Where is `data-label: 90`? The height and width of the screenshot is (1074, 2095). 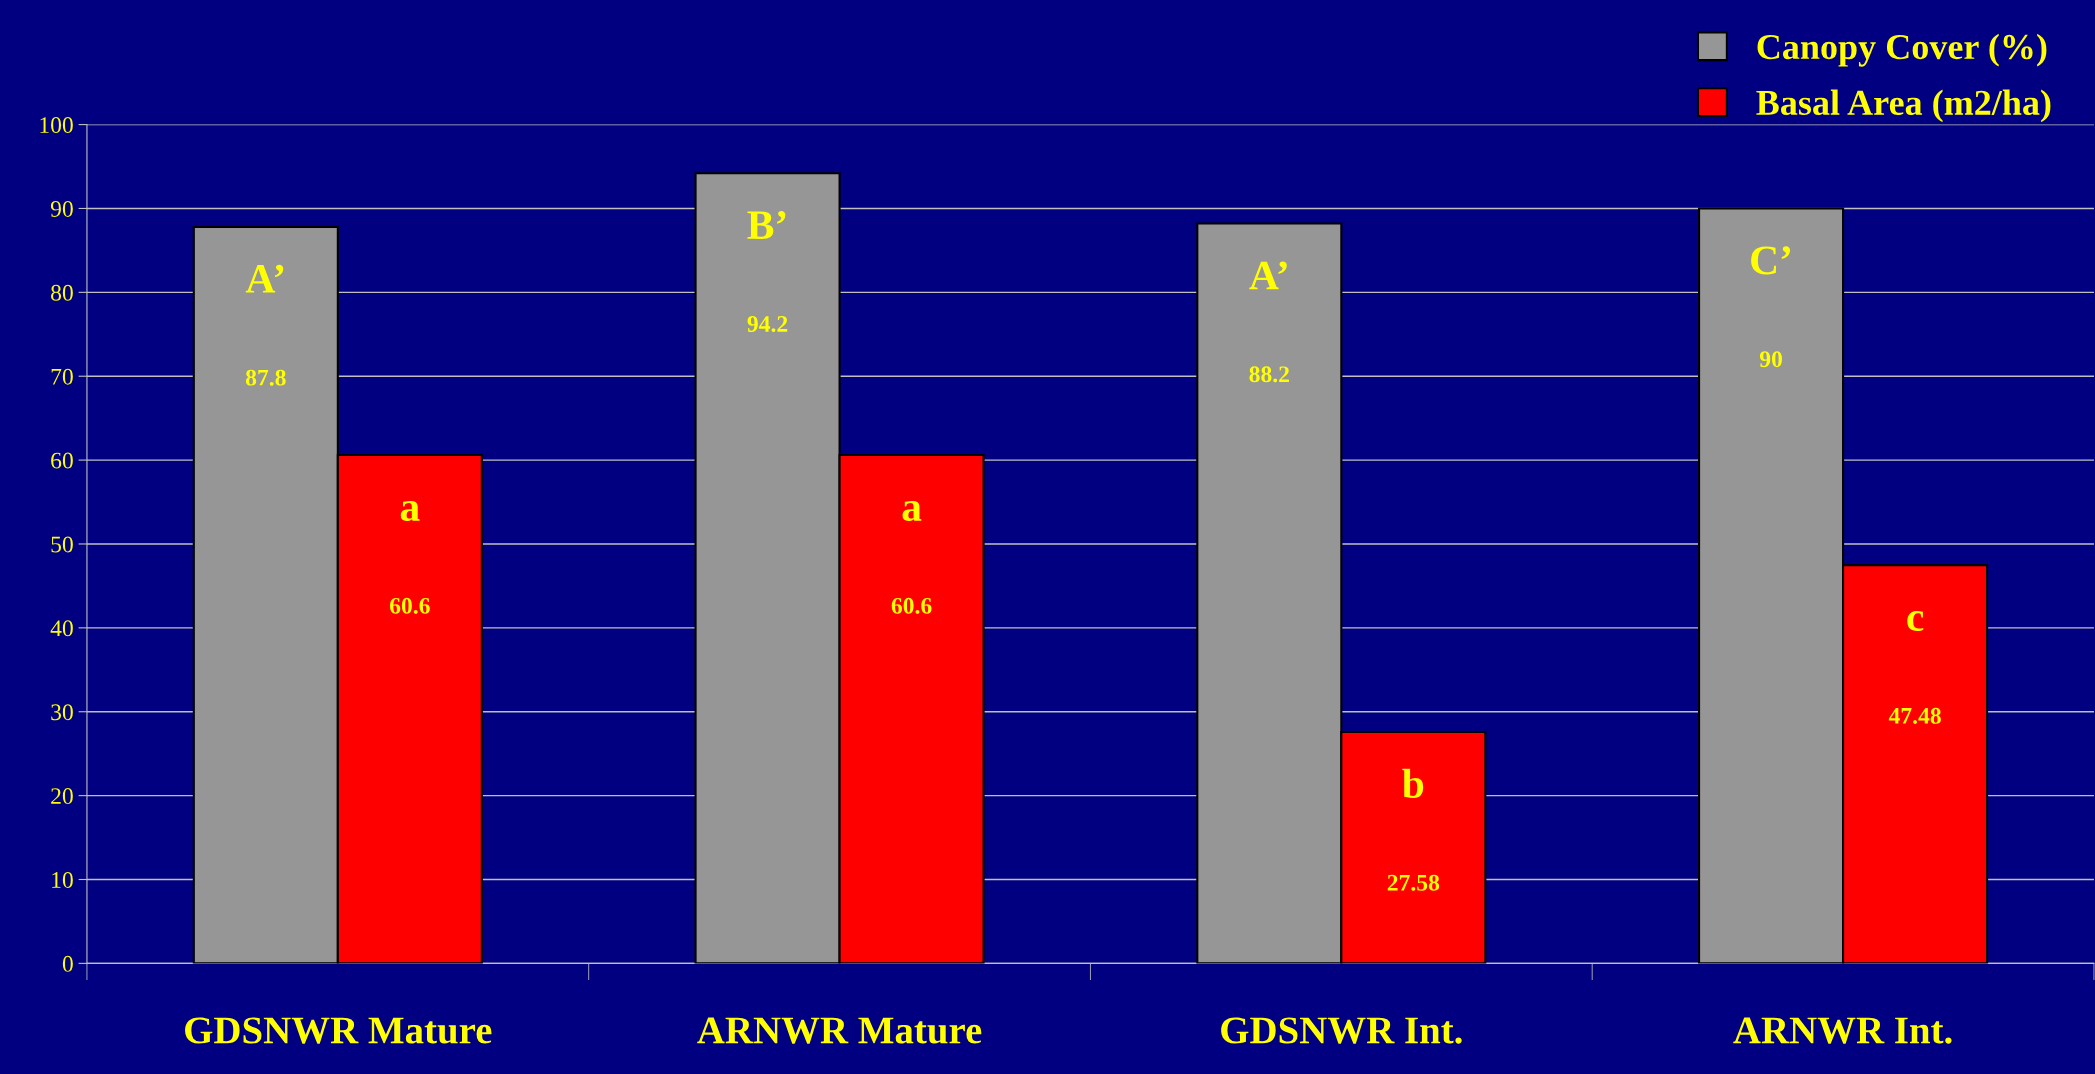 data-label: 90 is located at coordinates (1770, 359).